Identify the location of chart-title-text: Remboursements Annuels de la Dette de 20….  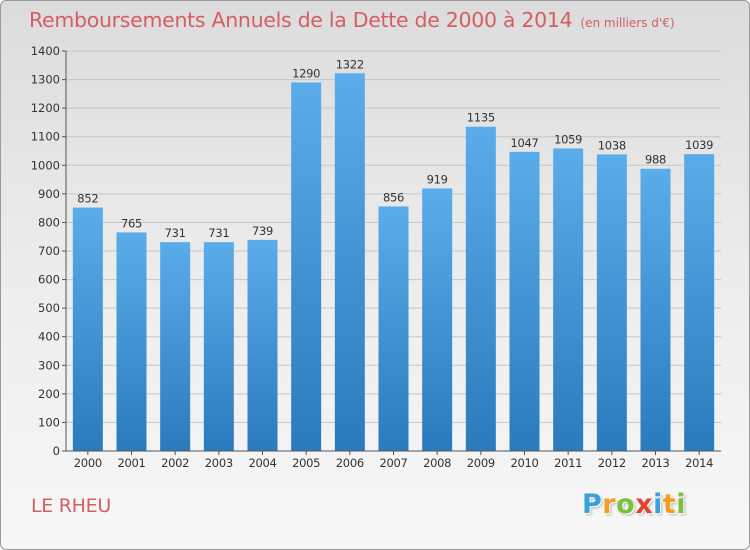
(301, 20).